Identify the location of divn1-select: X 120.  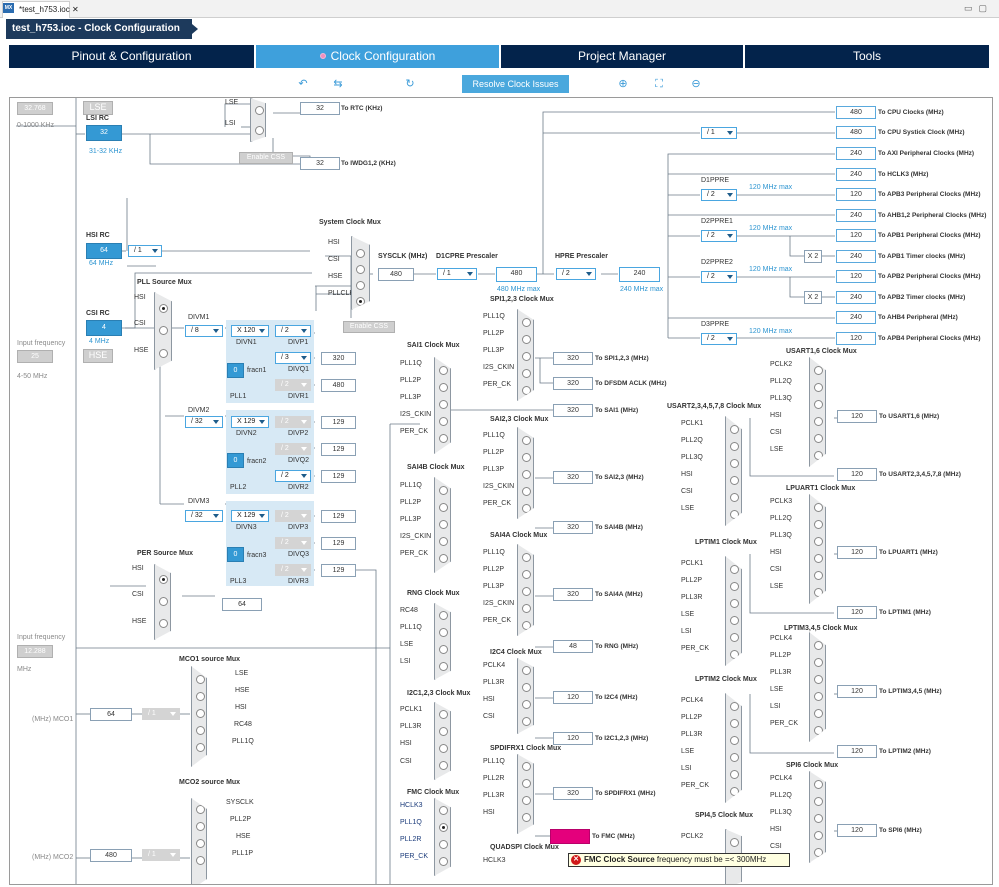
(250, 331).